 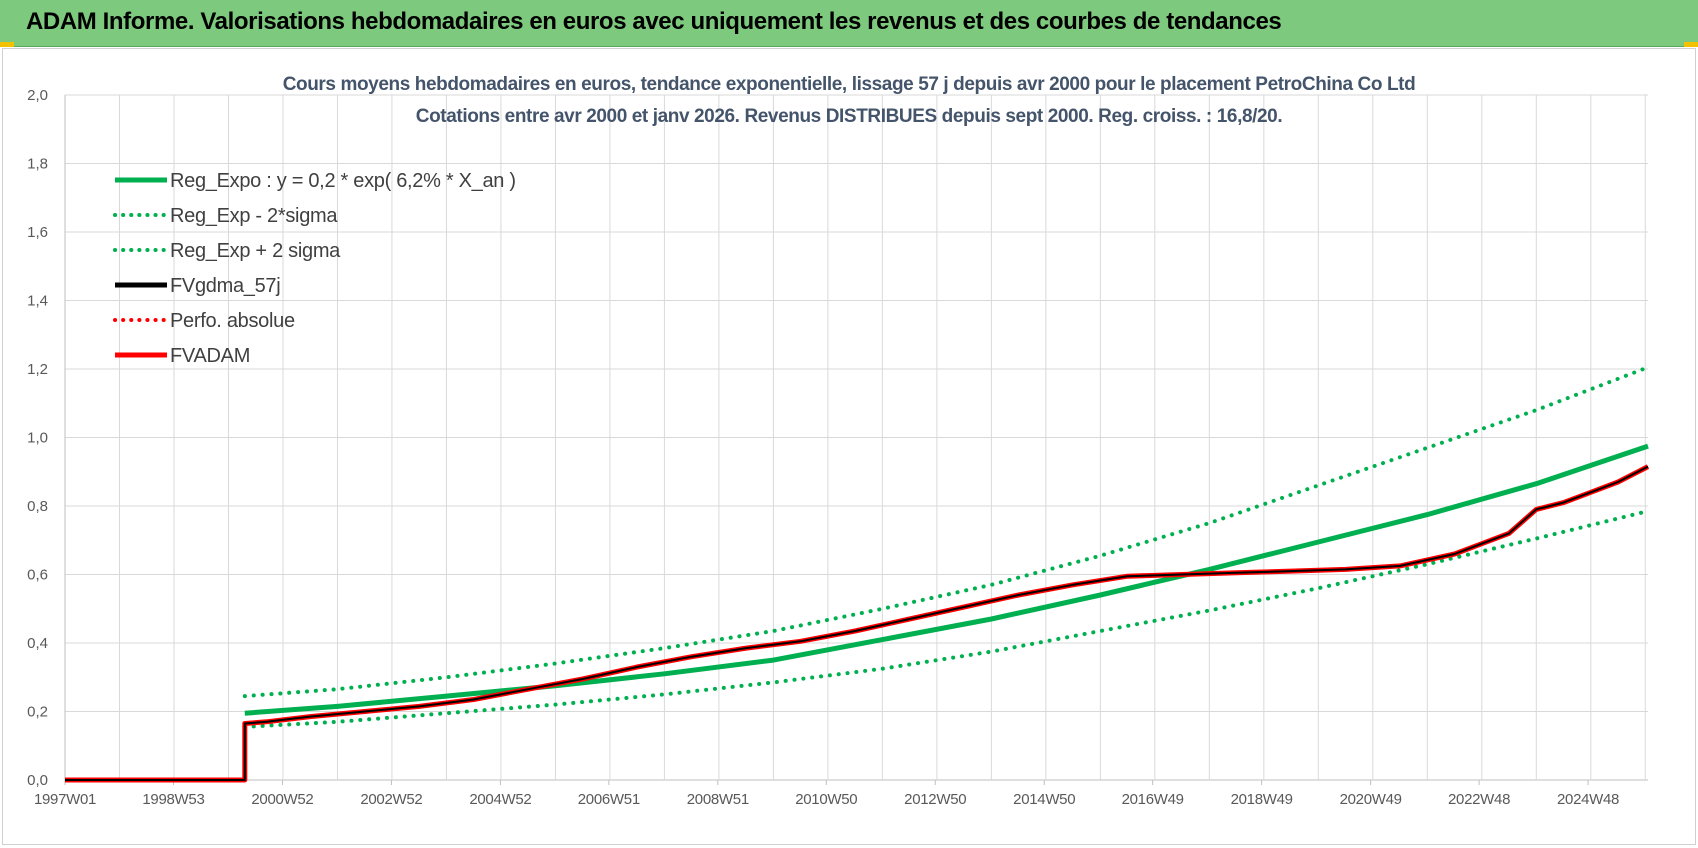 What do you see at coordinates (1153, 799) in the screenshot?
I see `x-tick-label: 2016W49` at bounding box center [1153, 799].